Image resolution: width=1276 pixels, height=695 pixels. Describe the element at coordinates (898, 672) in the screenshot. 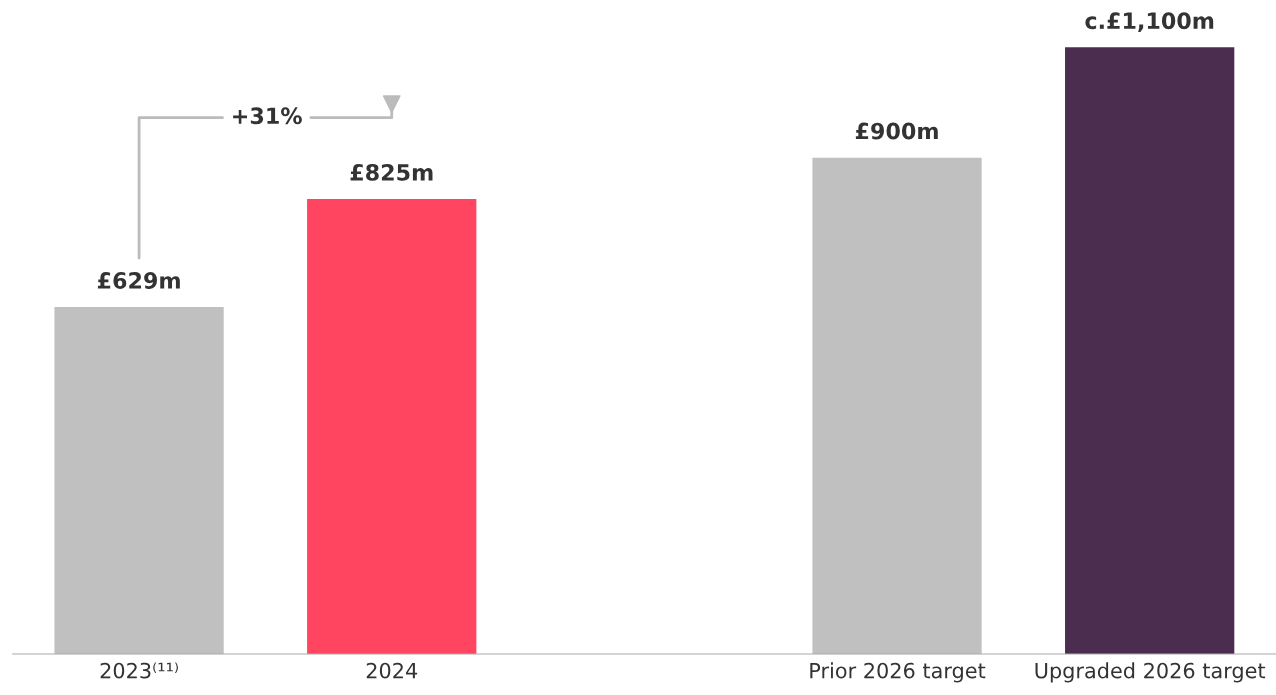

I see `x-tick-label: Prior 2026 target` at that location.